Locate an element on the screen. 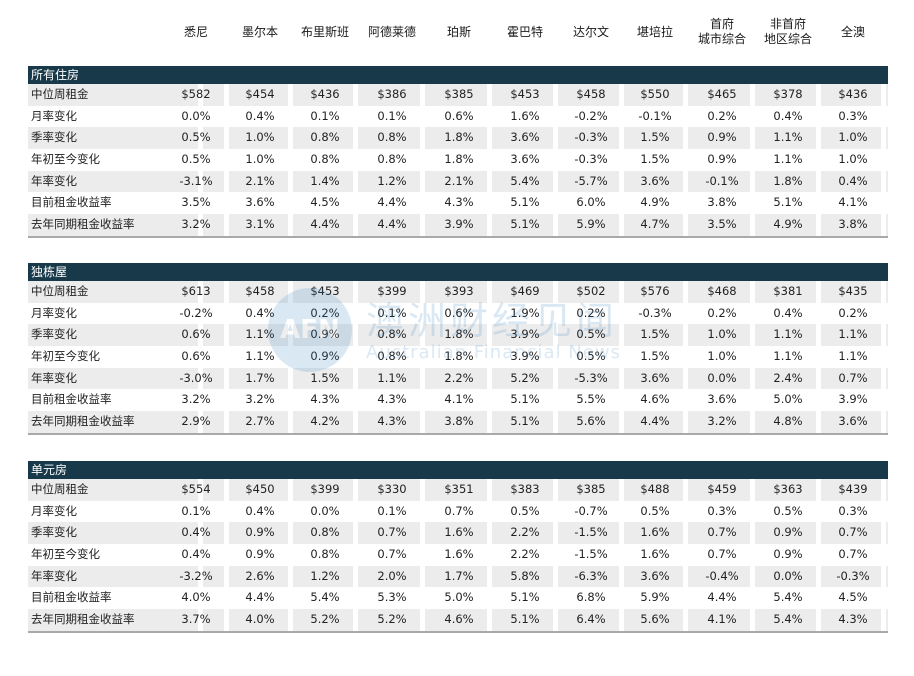  table-cell: 1.2% is located at coordinates (327, 576).